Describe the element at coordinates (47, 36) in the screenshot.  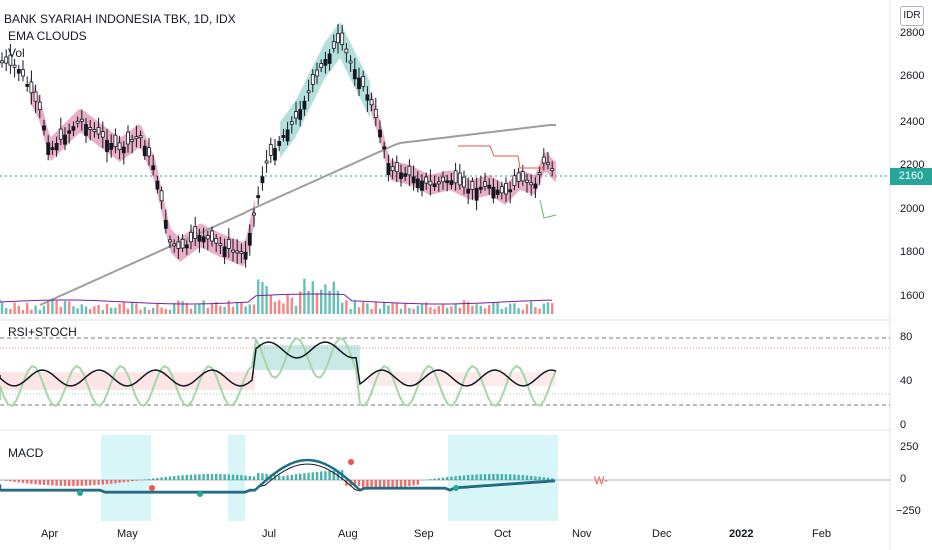
I see `indicator-ema-clouds: EMA CLOUDS` at that location.